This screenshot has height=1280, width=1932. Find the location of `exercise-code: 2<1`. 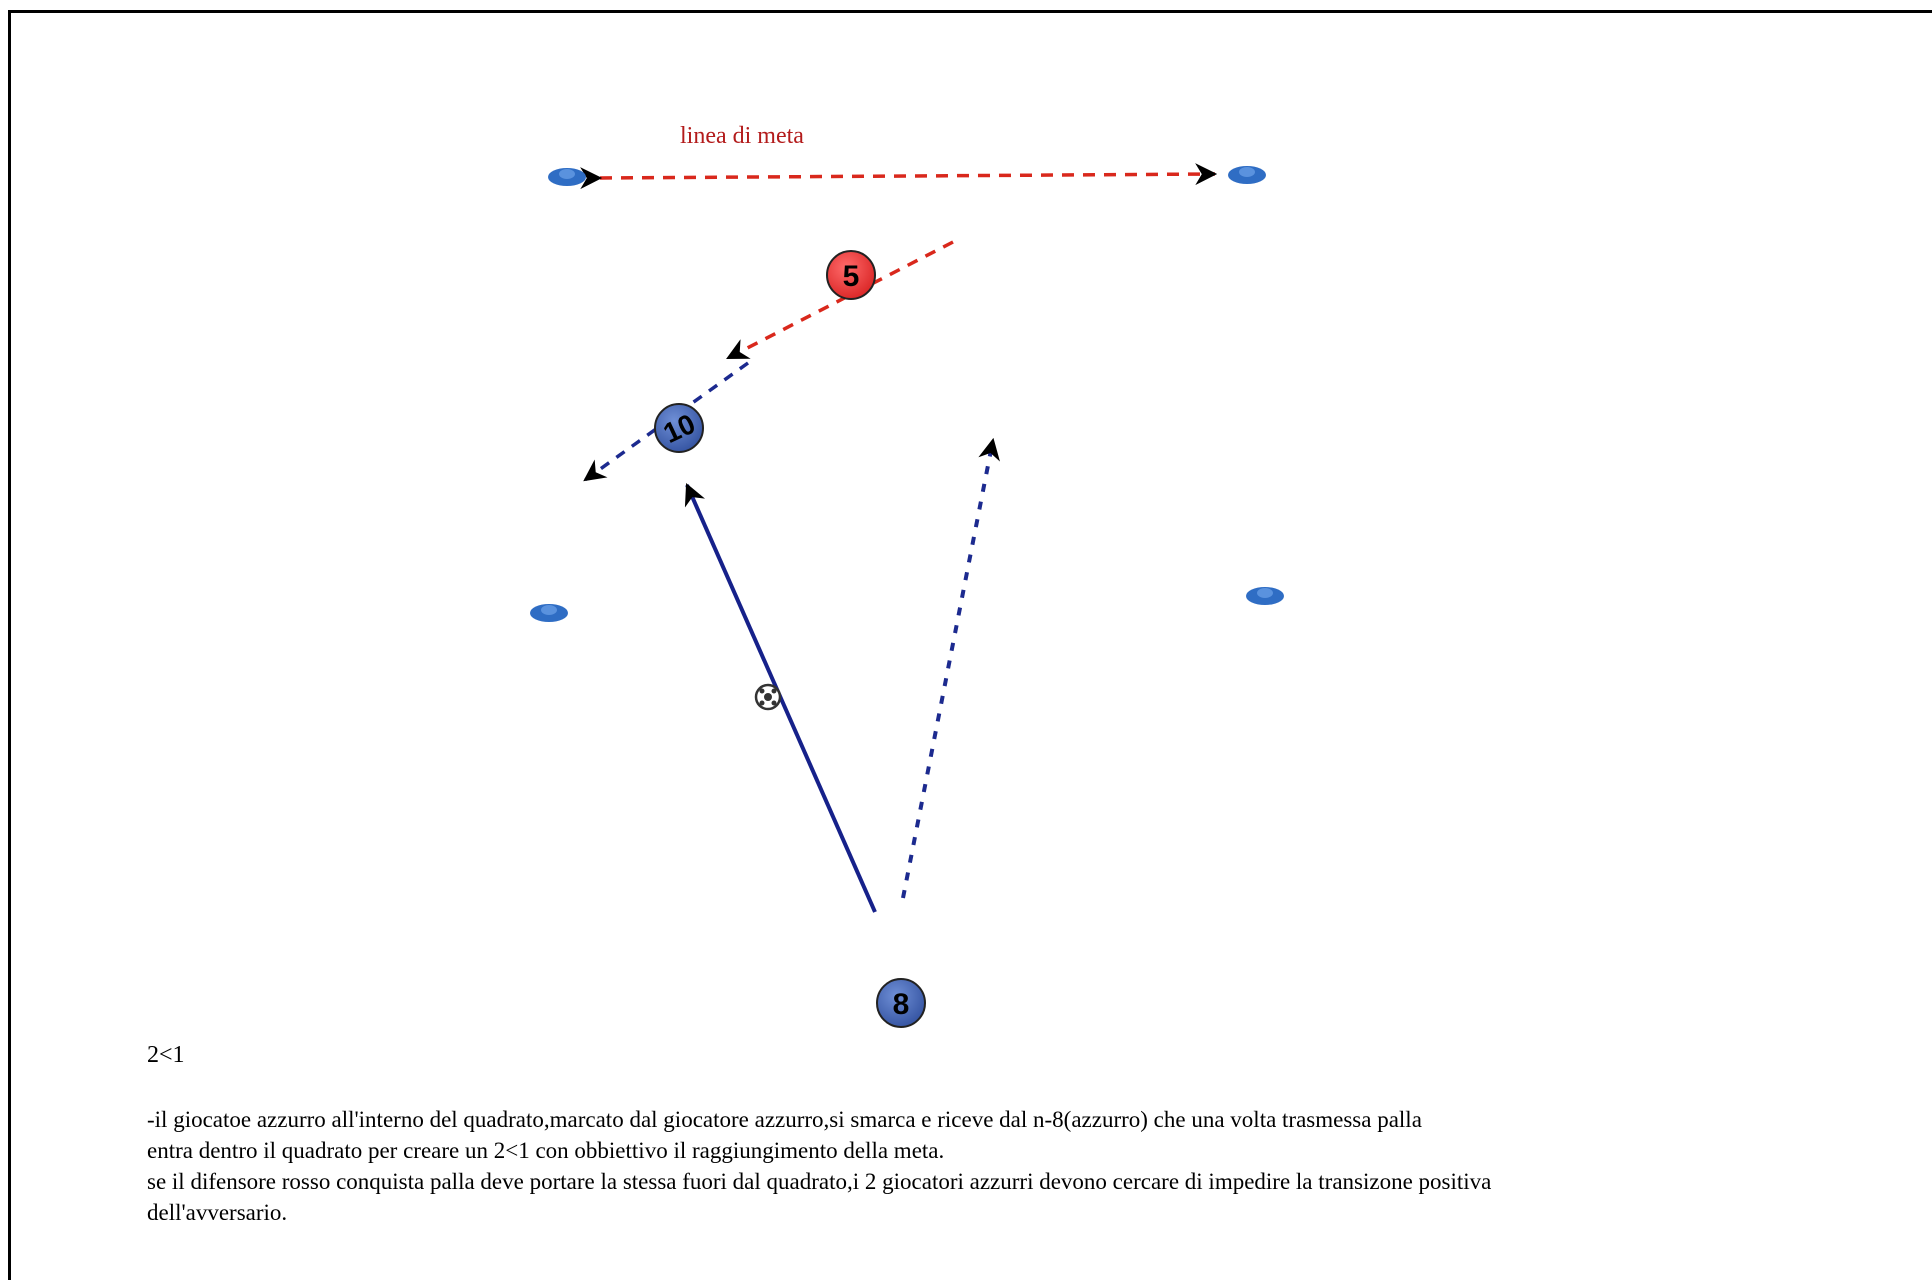

exercise-code: 2<1 is located at coordinates (166, 1055).